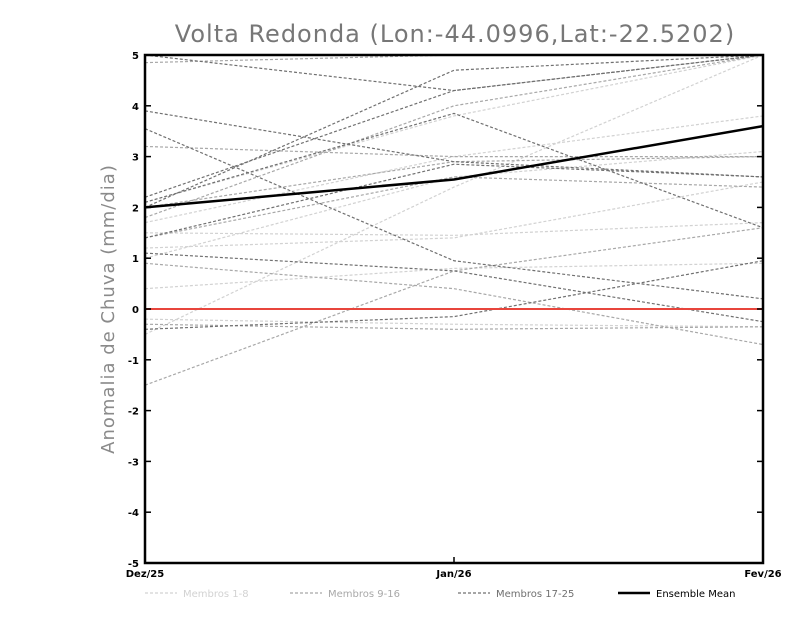 The height and width of the screenshot is (618, 800). What do you see at coordinates (133, 412) in the screenshot?
I see `y-tick-label: -2` at bounding box center [133, 412].